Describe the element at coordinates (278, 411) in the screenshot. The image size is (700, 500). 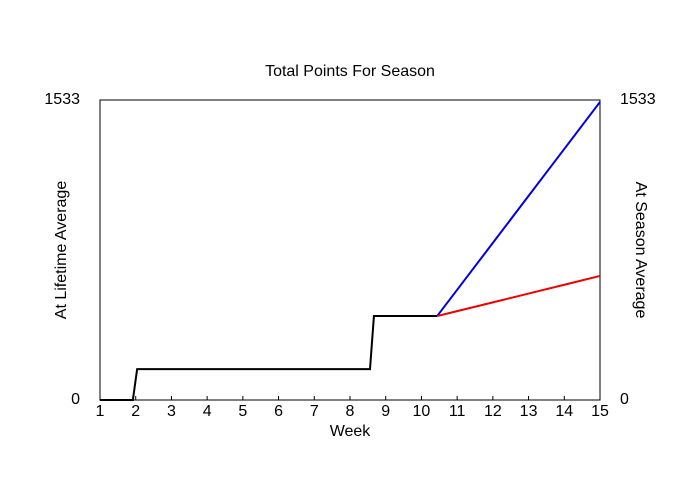
I see `x-tick-label: 6` at that location.